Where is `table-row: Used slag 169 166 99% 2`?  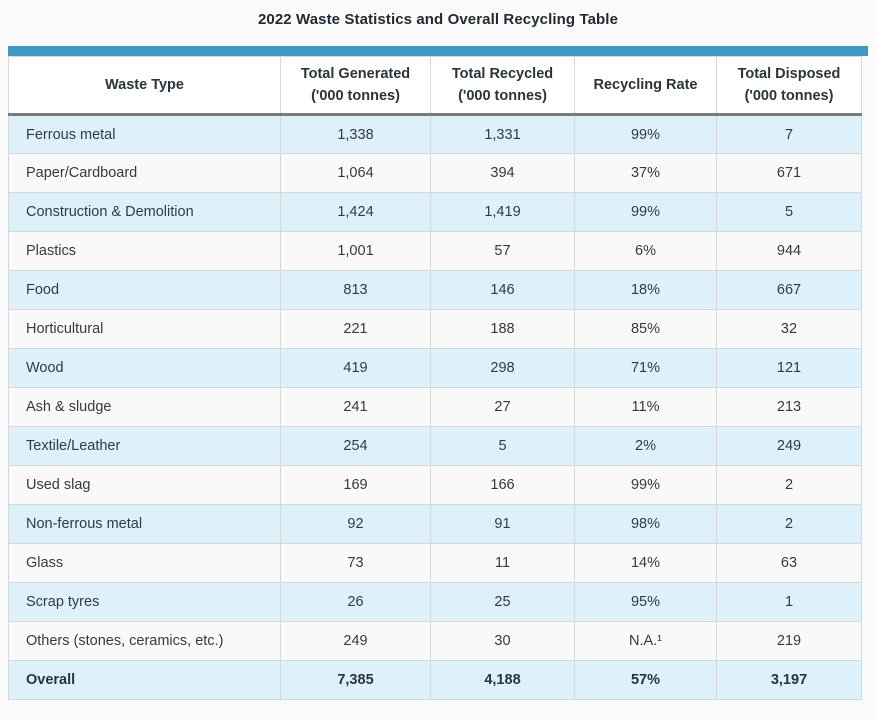 table-row: Used slag 169 166 99% 2 is located at coordinates (435, 485).